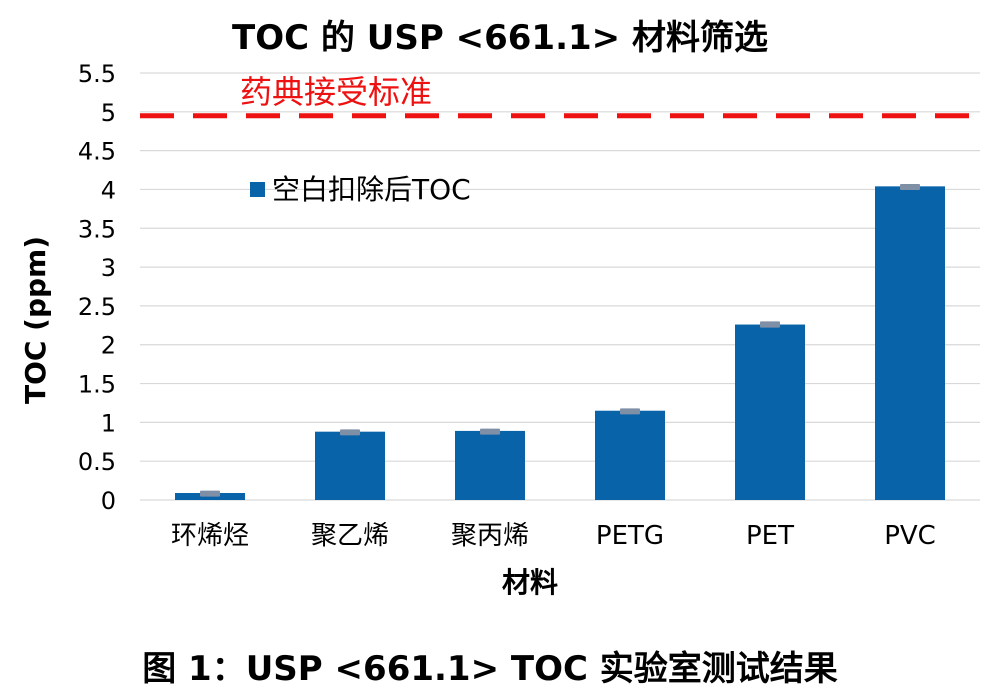 Image resolution: width=994 pixels, height=696 pixels. I want to click on x-tick-label: PVC, so click(910, 536).